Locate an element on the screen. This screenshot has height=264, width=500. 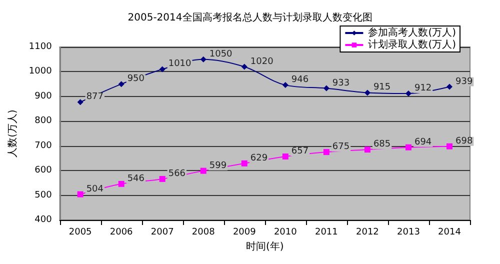
x-axis-title: 时间(年) is located at coordinates (265, 246).